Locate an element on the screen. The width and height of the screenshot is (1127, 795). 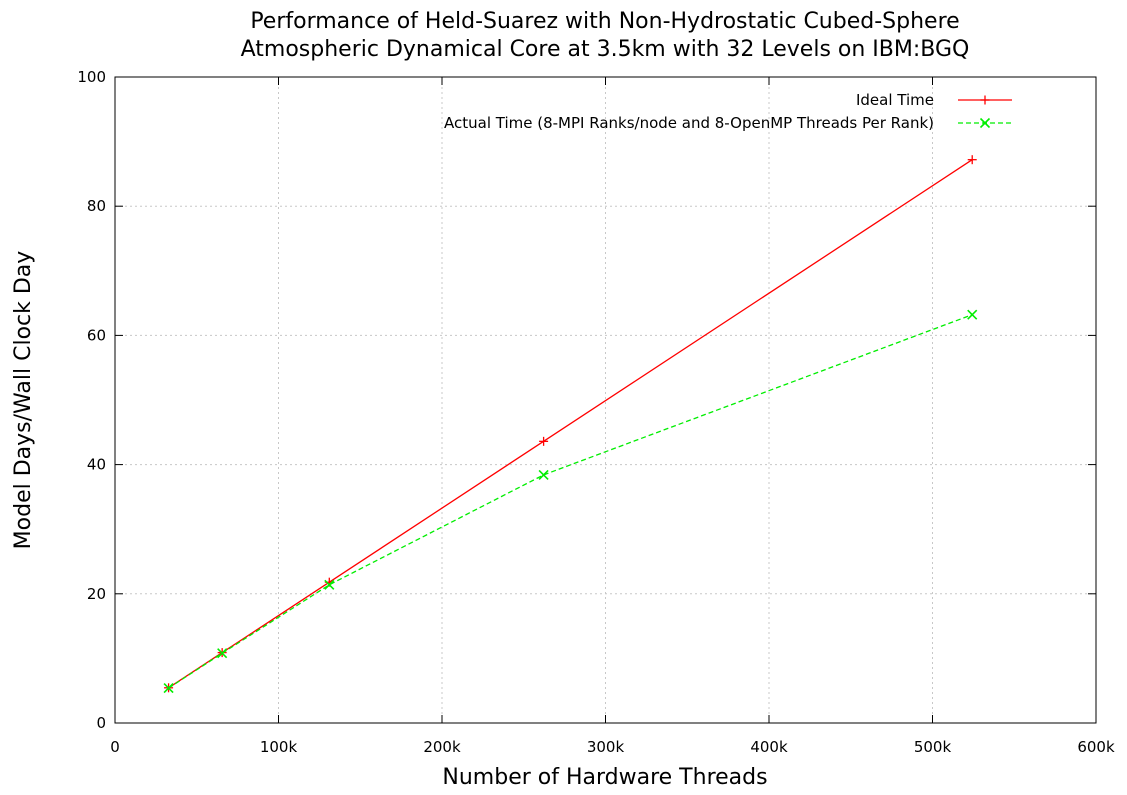
y-tick-label: 0 is located at coordinates (101, 723).